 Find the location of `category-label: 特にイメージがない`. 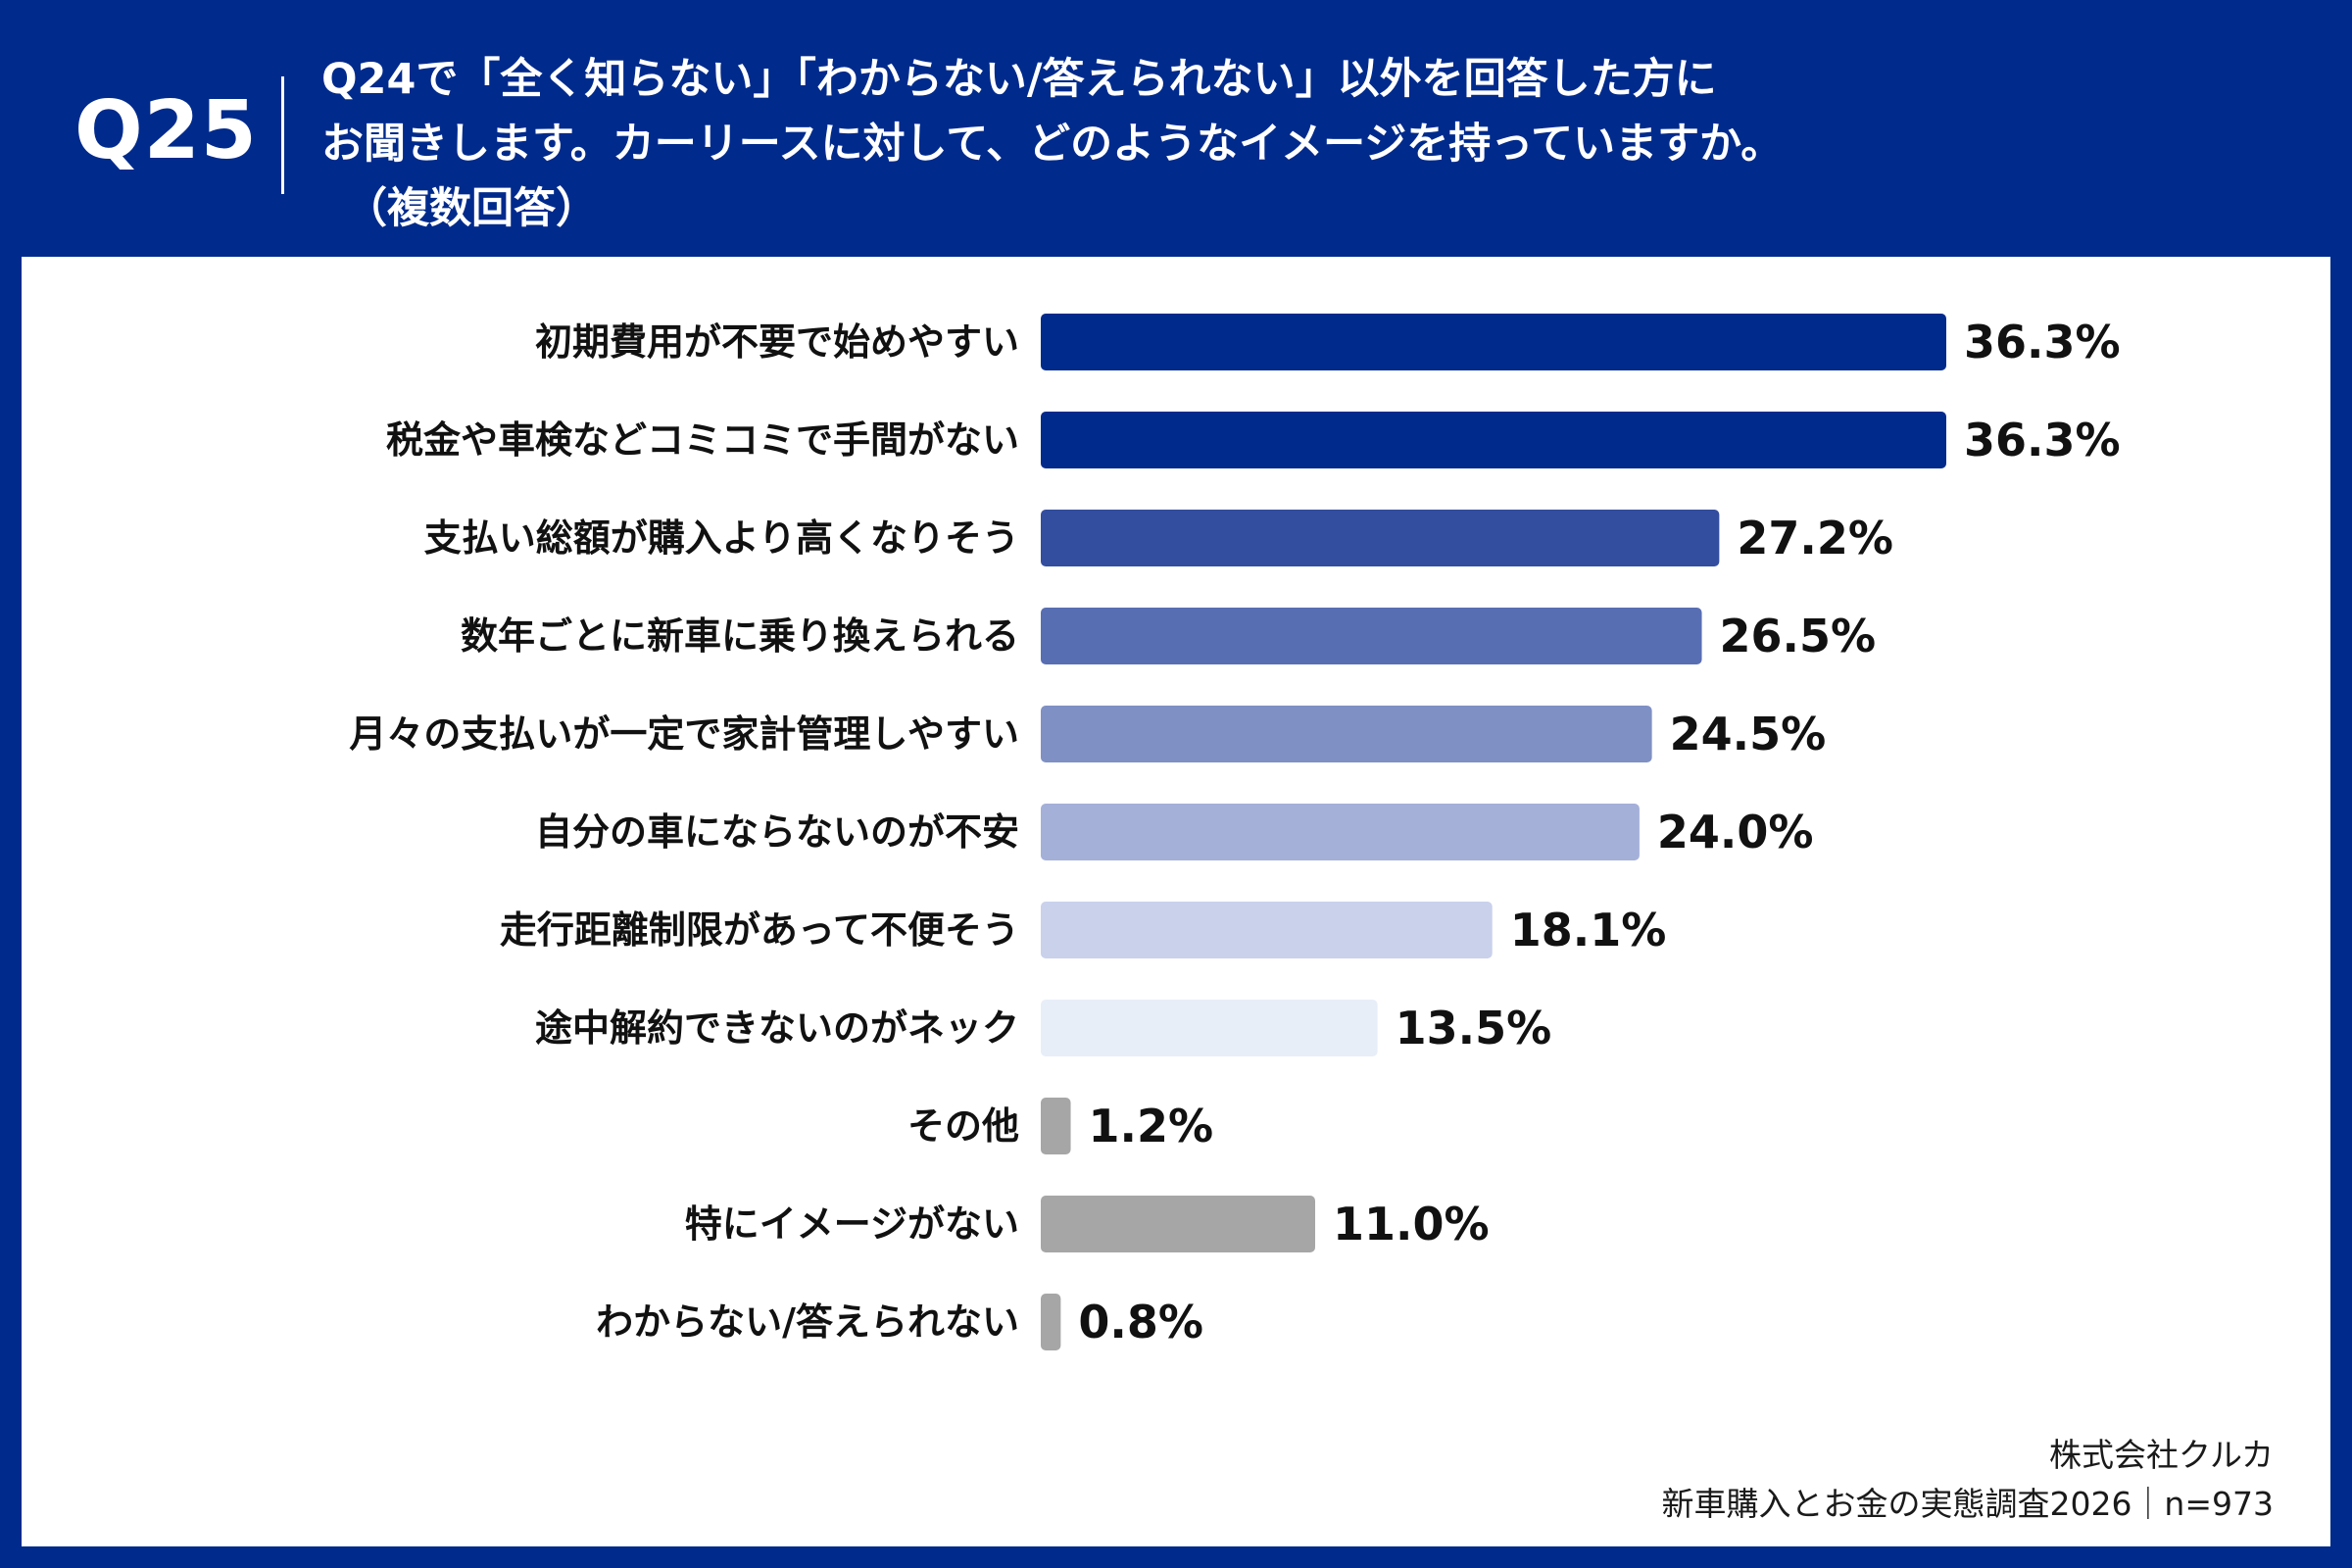

category-label: 特にイメージがない is located at coordinates (852, 1224).